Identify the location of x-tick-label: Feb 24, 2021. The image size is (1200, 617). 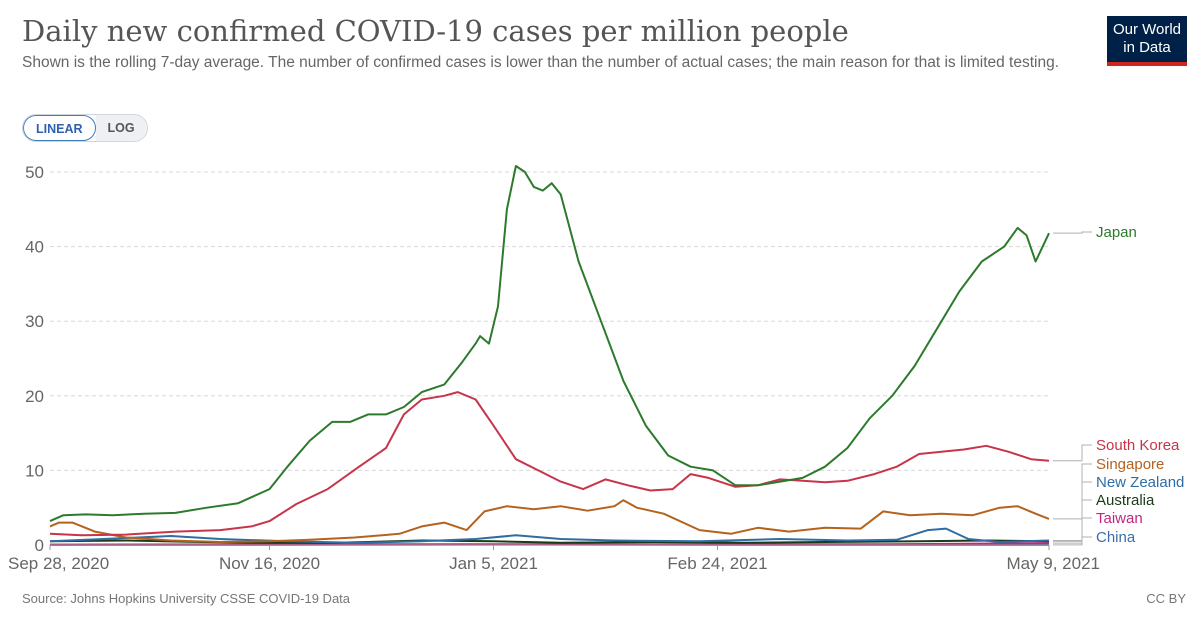
(717, 563).